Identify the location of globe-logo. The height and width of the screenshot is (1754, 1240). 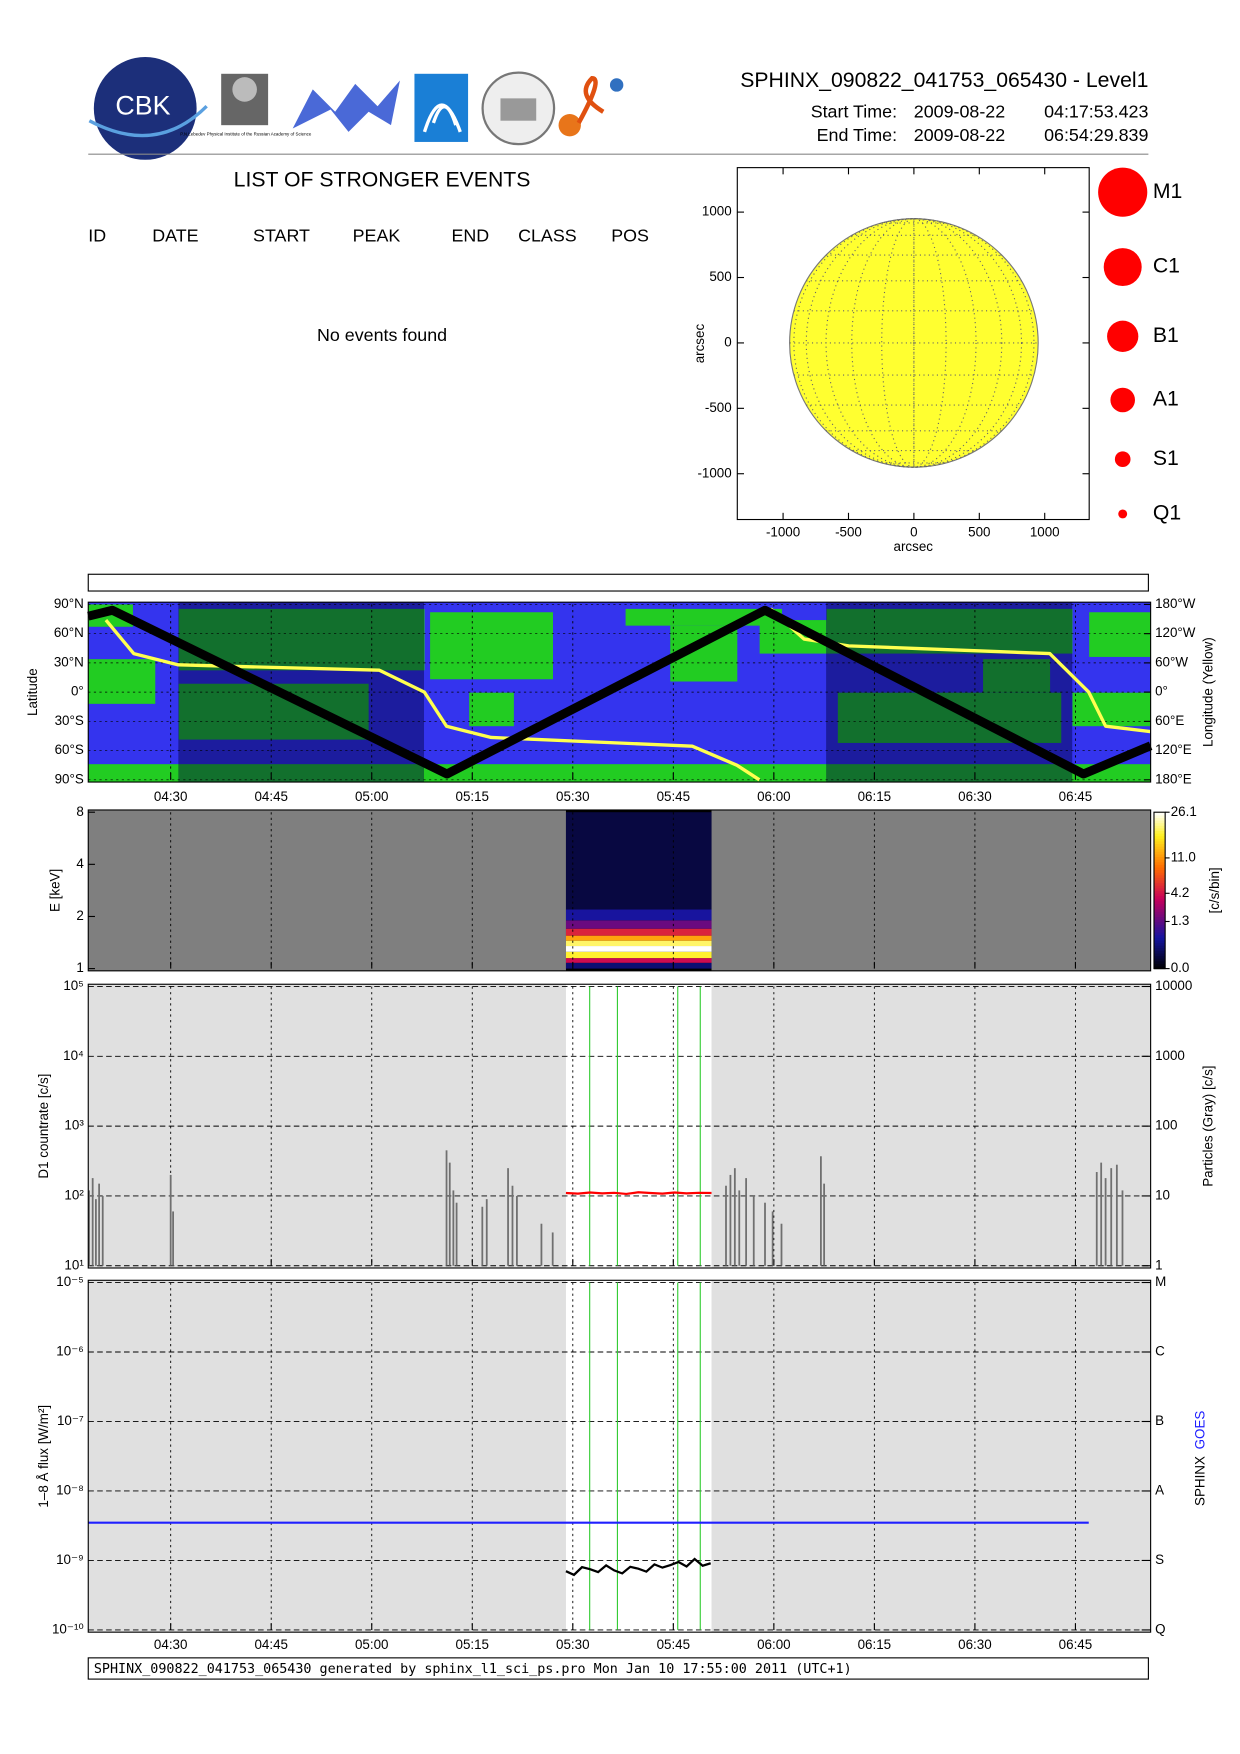
(616, 85).